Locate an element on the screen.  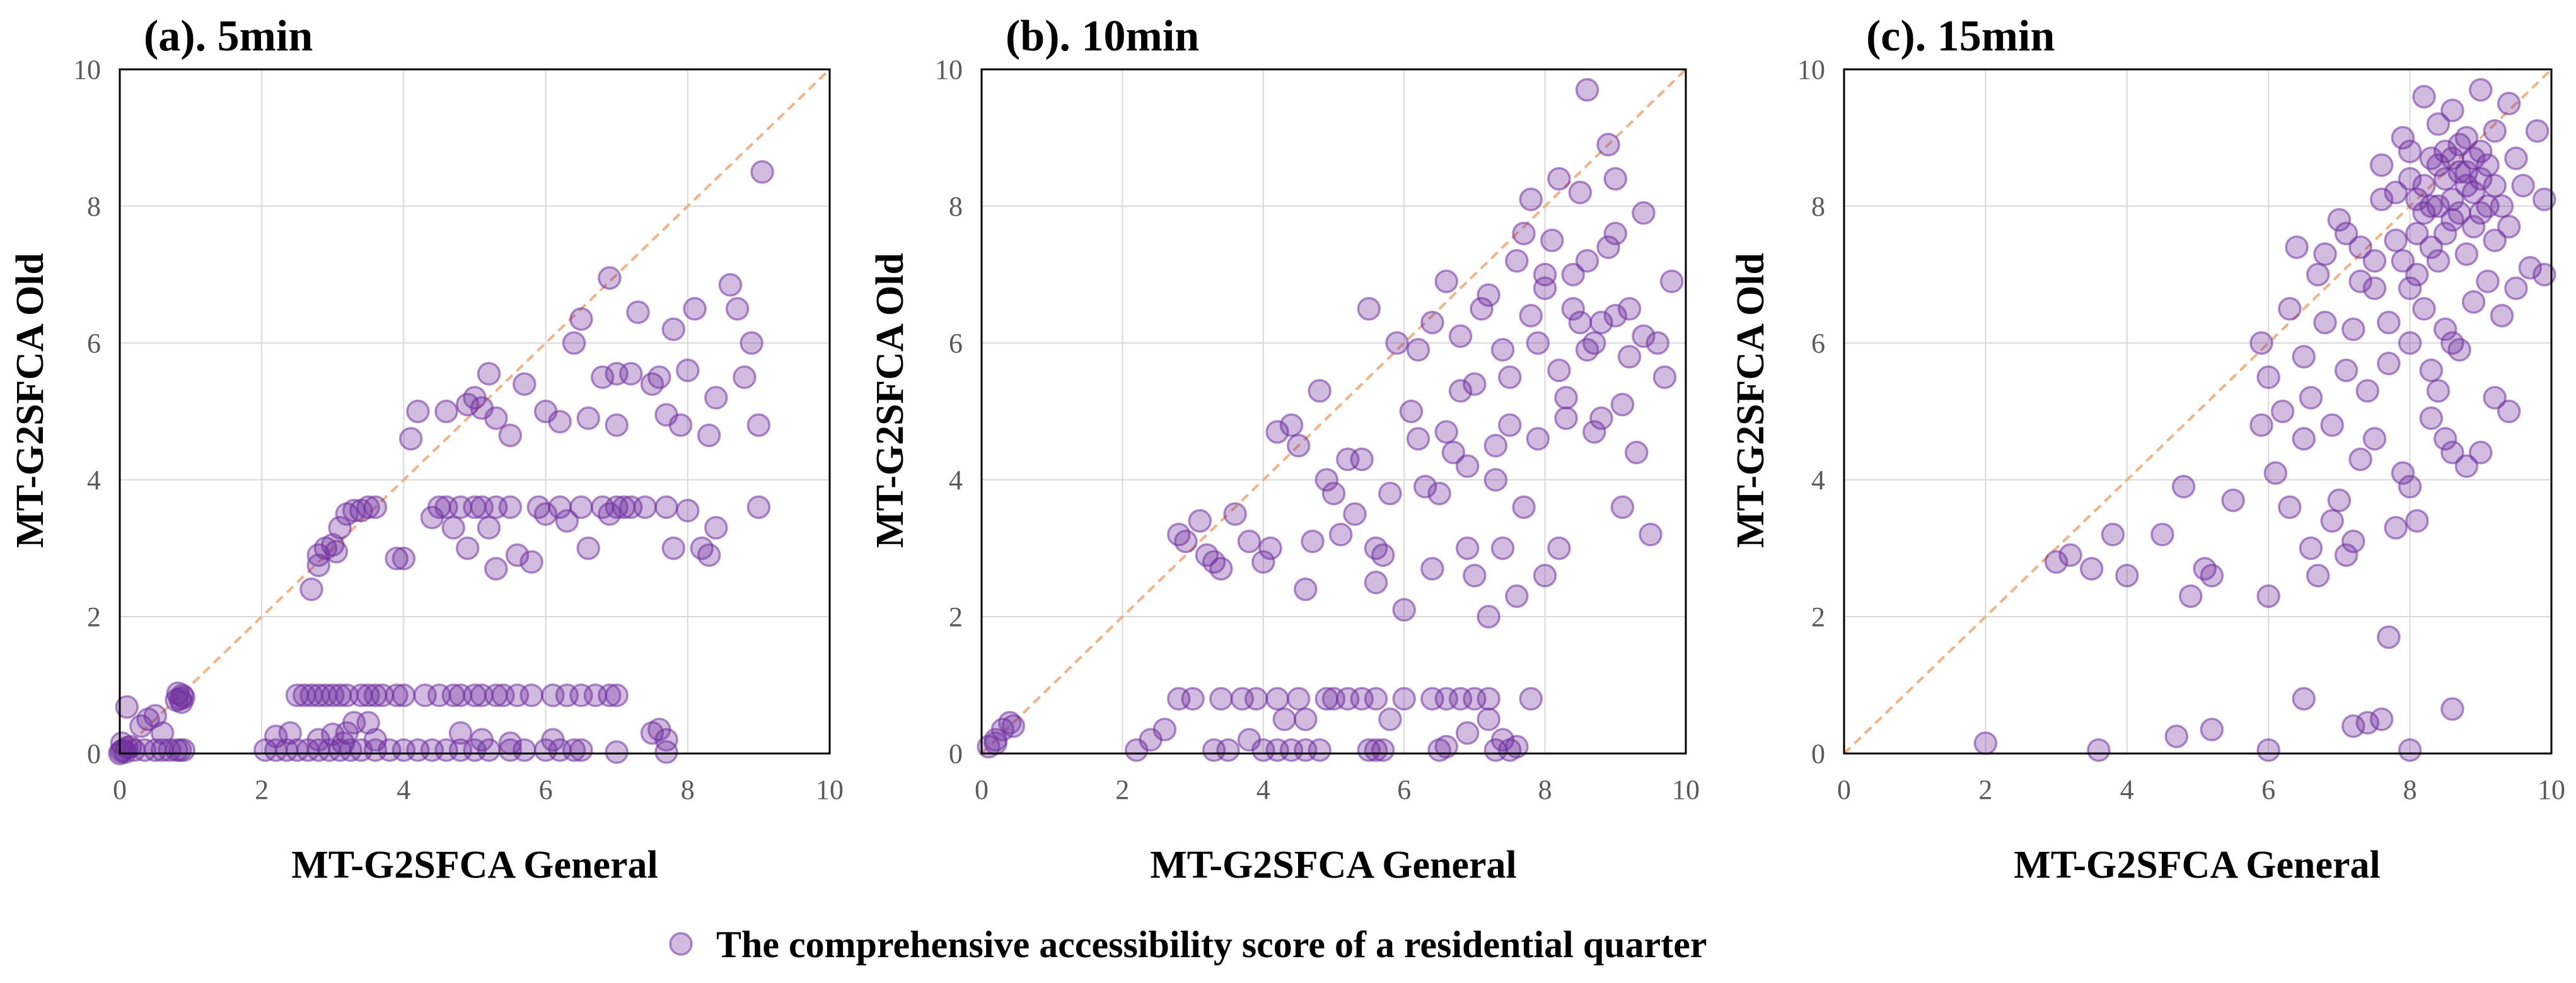
panel-c-y-tick-label: 8 is located at coordinates (1818, 206).